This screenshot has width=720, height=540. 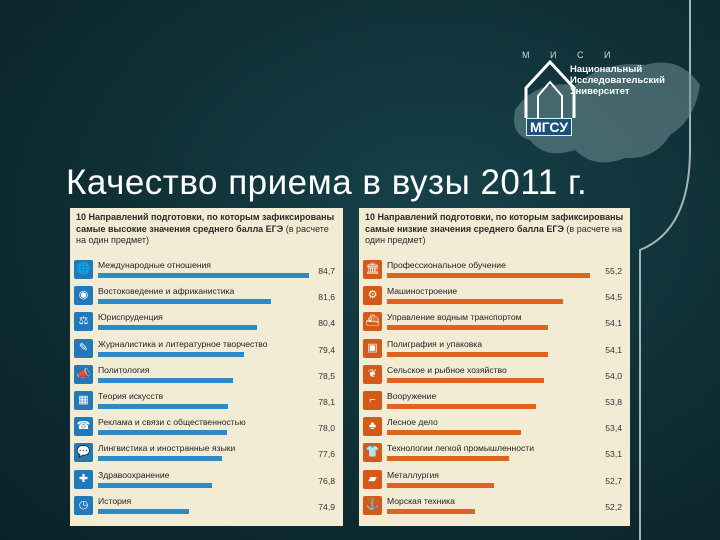 I want to click on item-value: 53,4, so click(x=613, y=428).